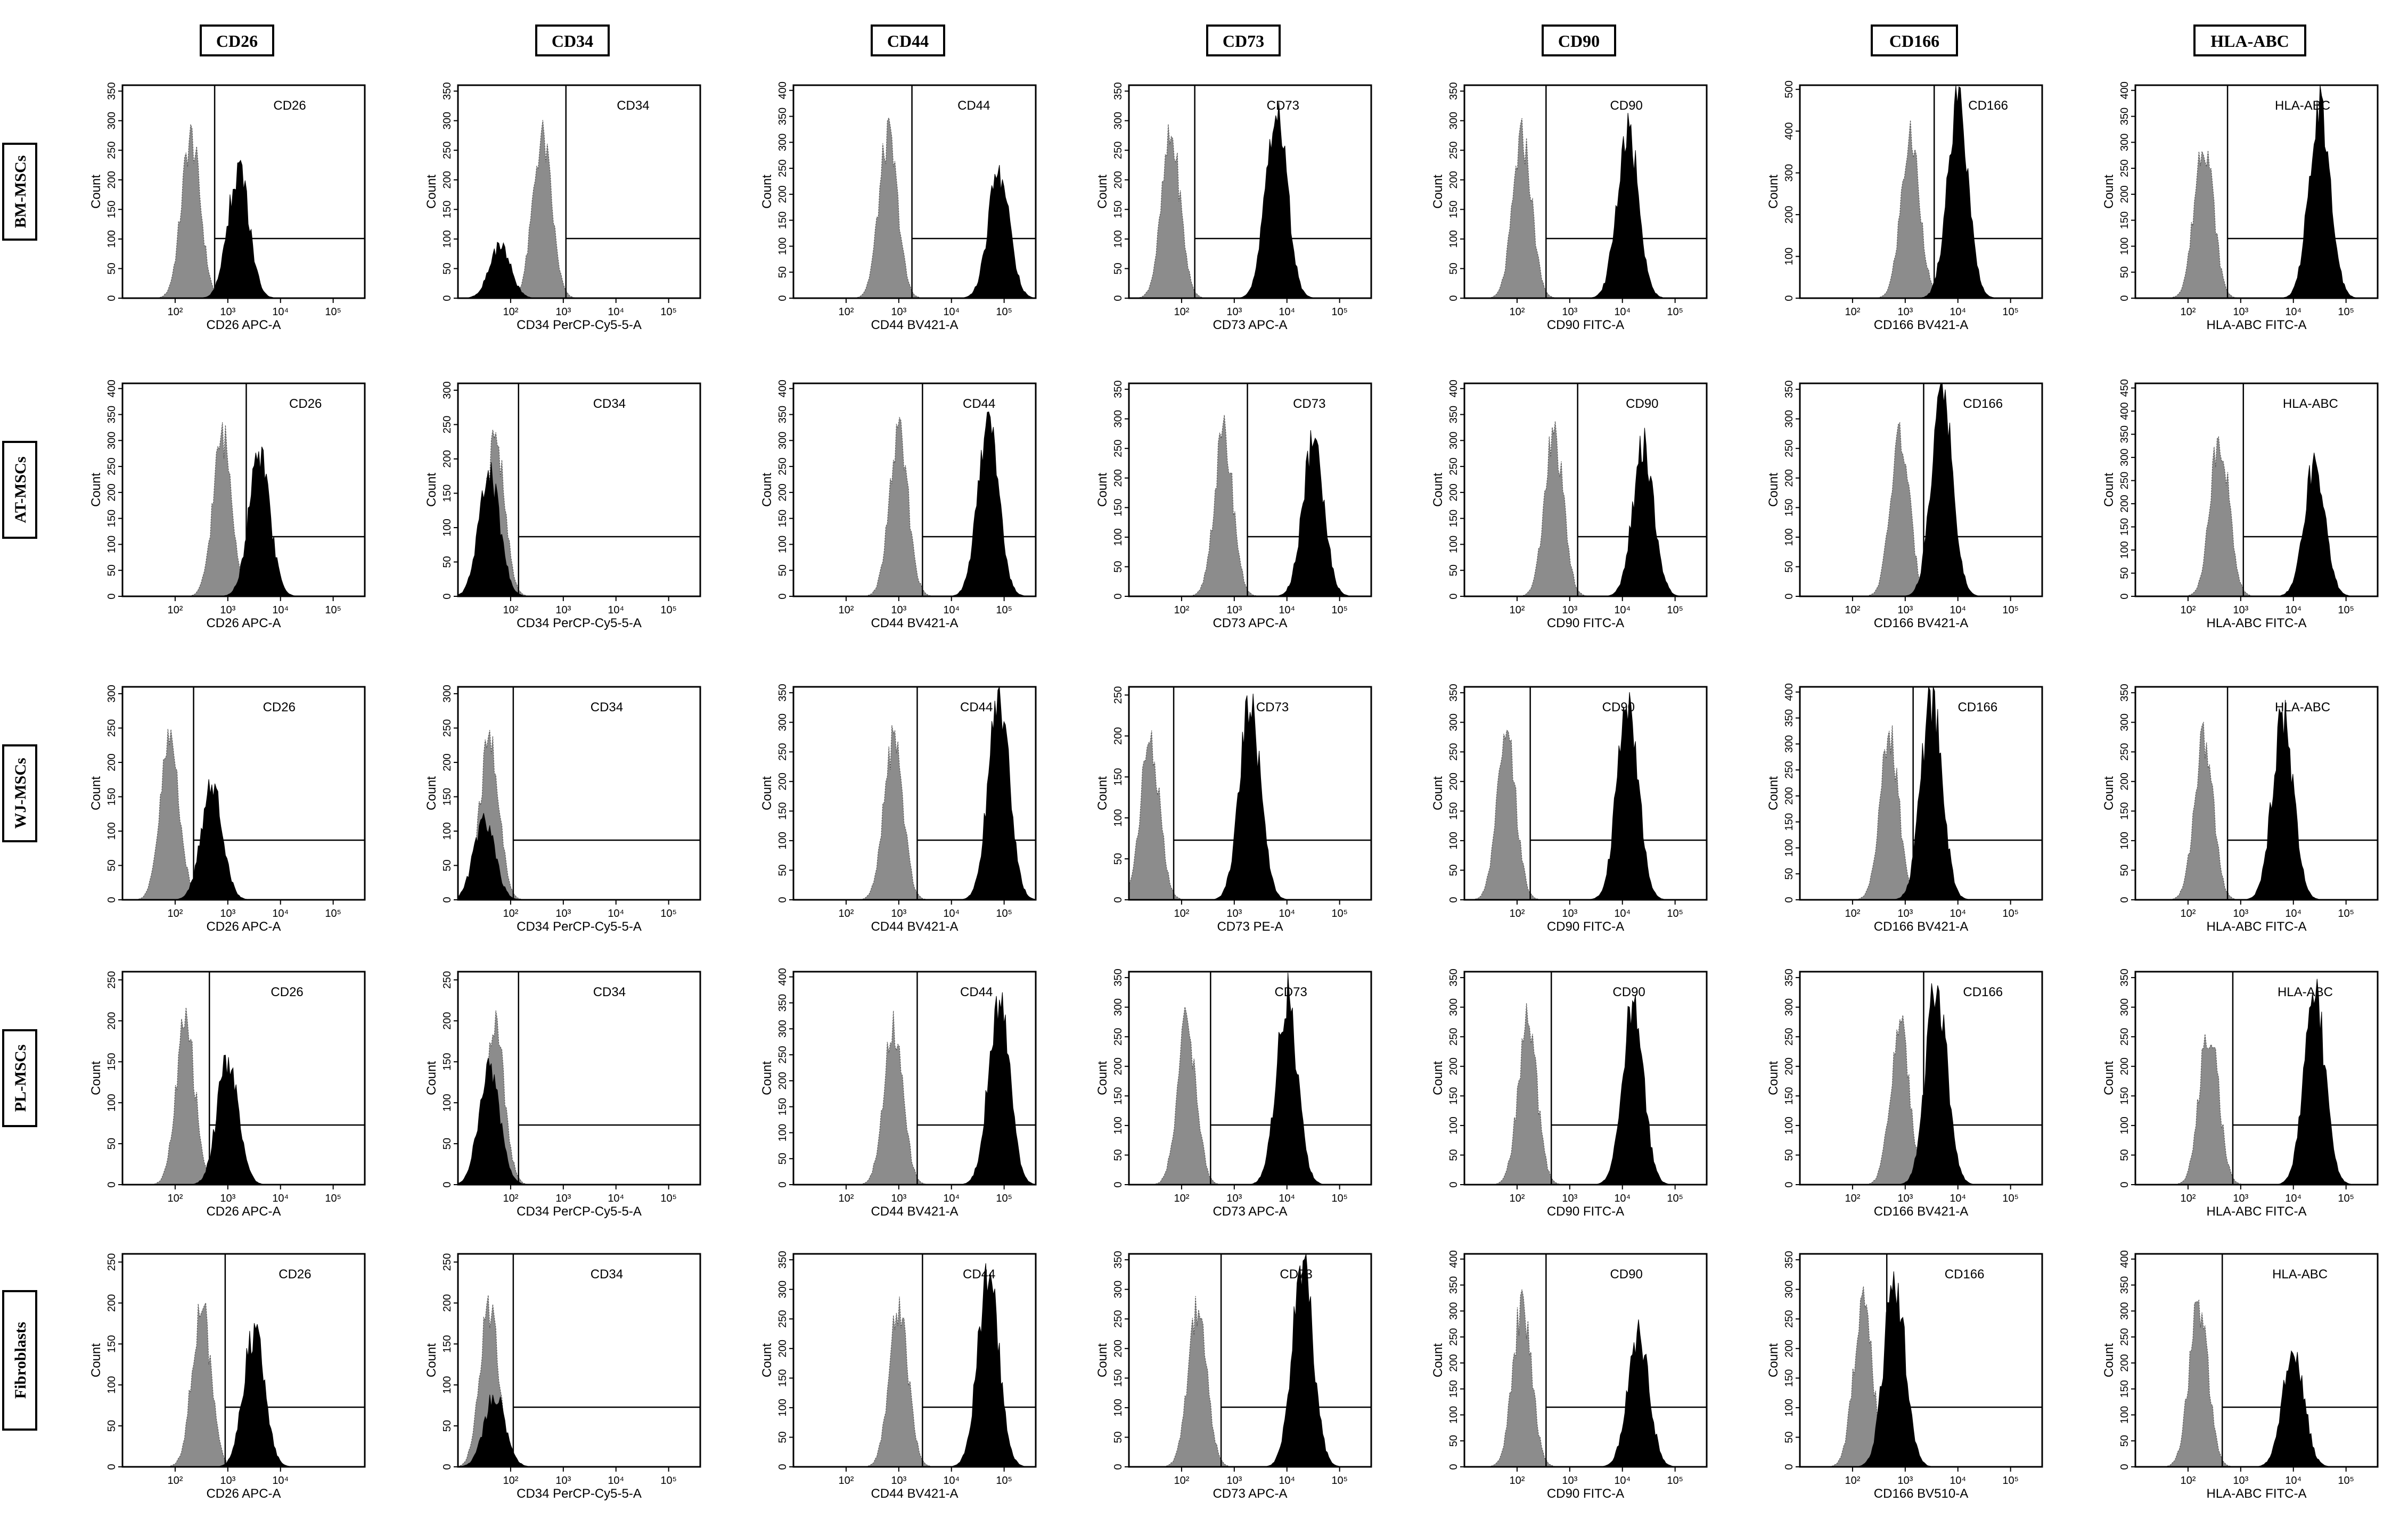 The width and height of the screenshot is (2408, 1527). What do you see at coordinates (1244, 41) in the screenshot?
I see `column-header-label: CD73` at bounding box center [1244, 41].